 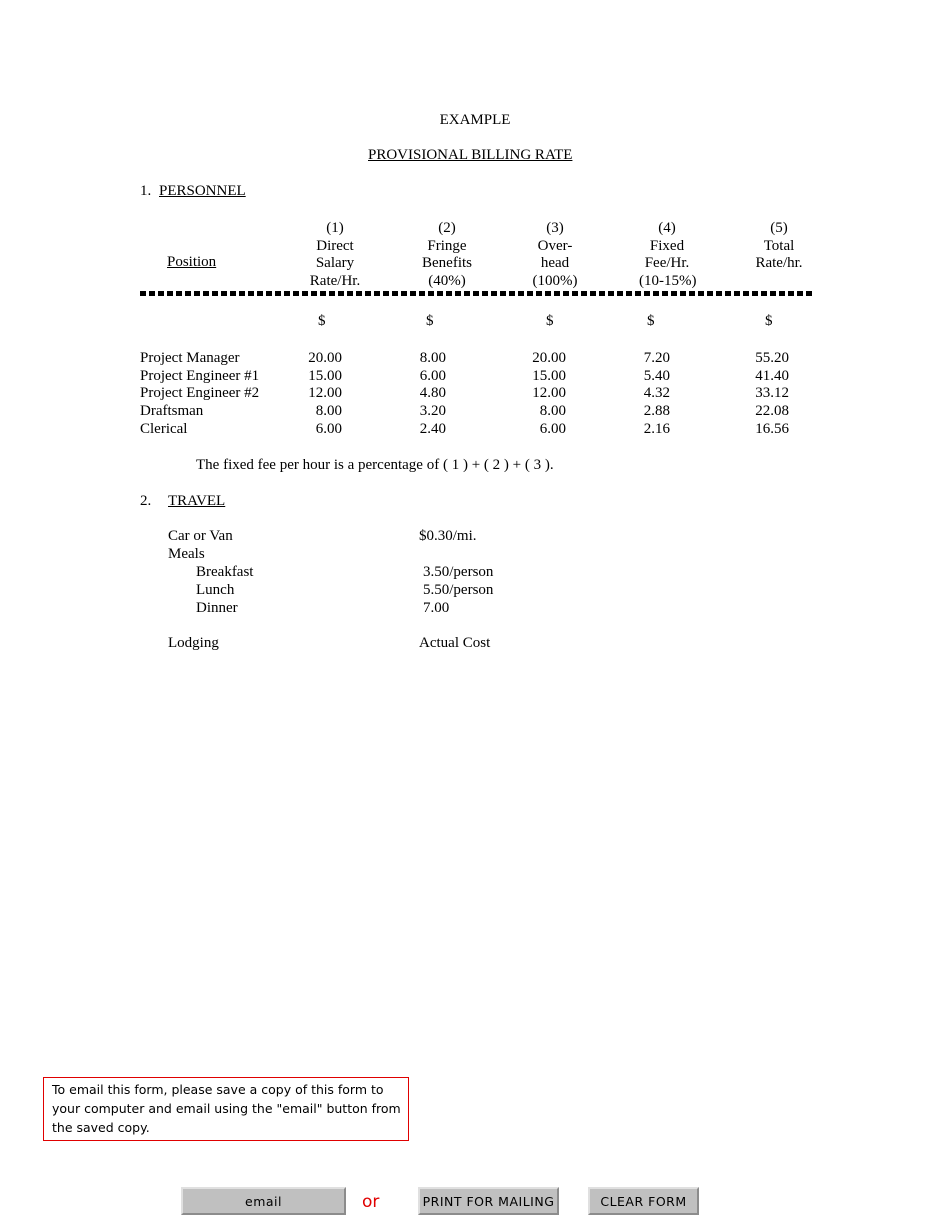 I want to click on rate-value: 22.08, so click(x=772, y=411).